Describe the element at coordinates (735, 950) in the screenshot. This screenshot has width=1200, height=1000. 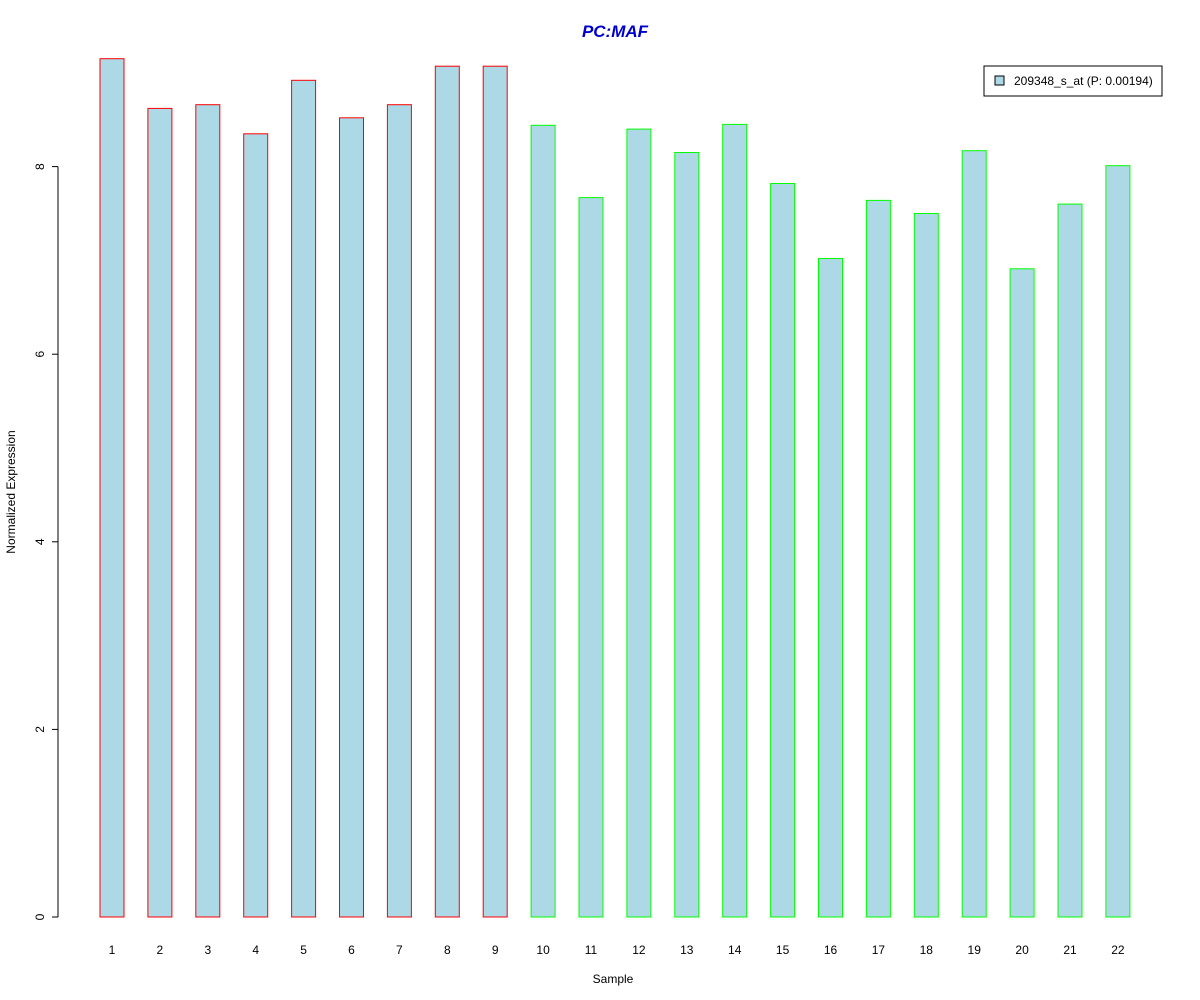
I see `x-tick-label: 14` at that location.